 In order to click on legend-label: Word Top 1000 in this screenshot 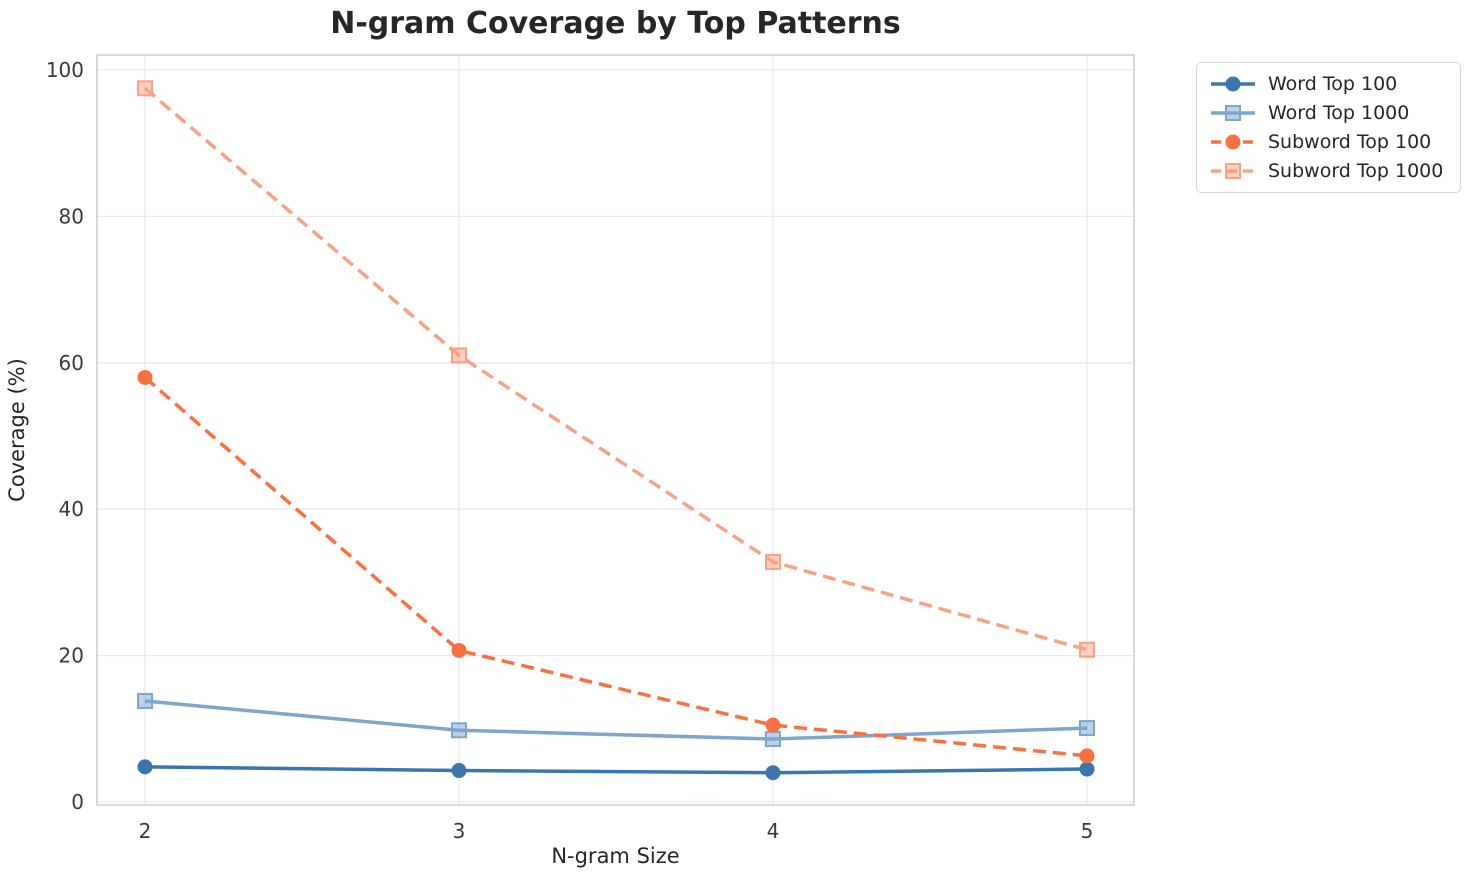, I will do `click(1339, 113)`.